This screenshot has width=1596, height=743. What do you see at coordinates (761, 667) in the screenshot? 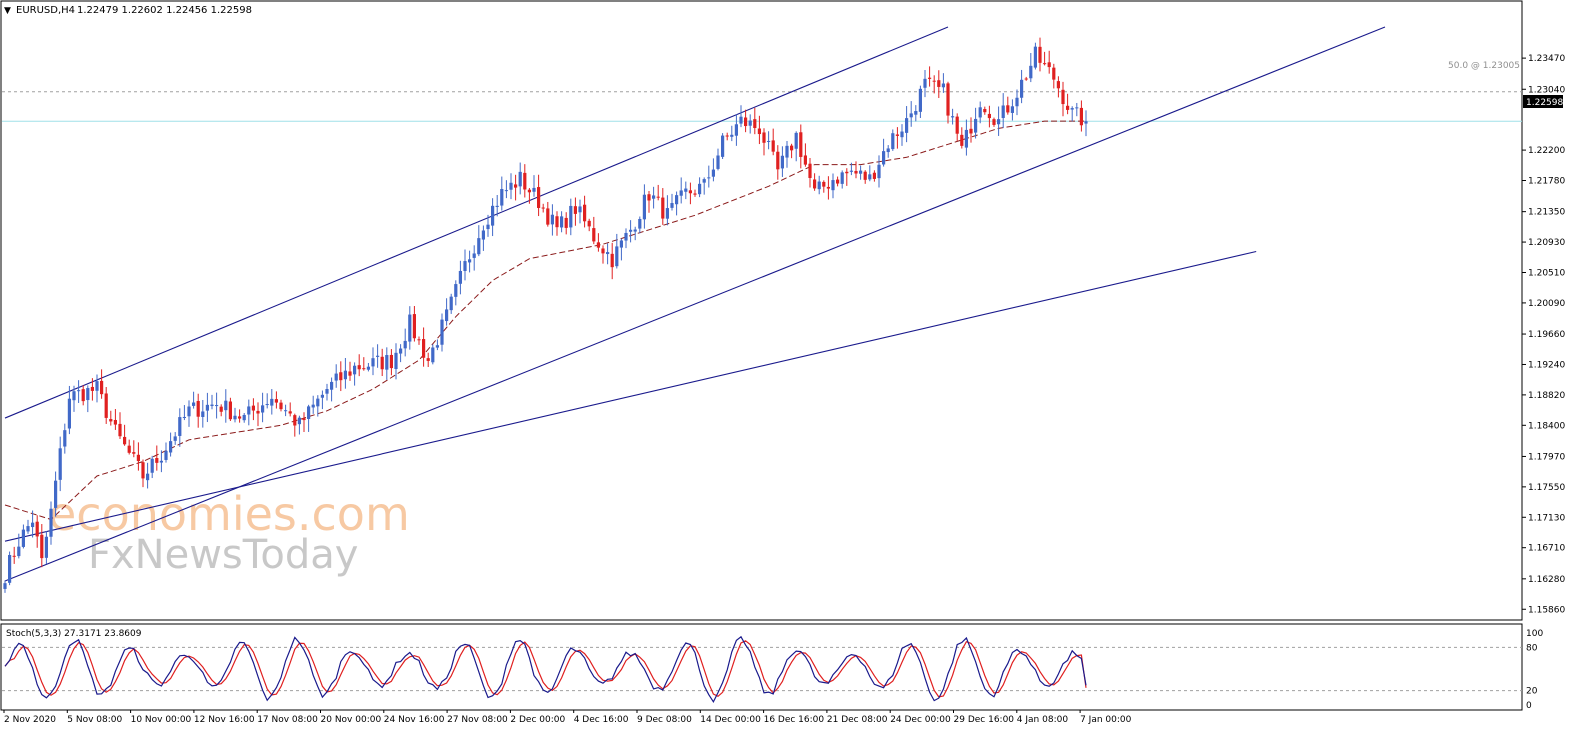
I see `stochastic-panel` at bounding box center [761, 667].